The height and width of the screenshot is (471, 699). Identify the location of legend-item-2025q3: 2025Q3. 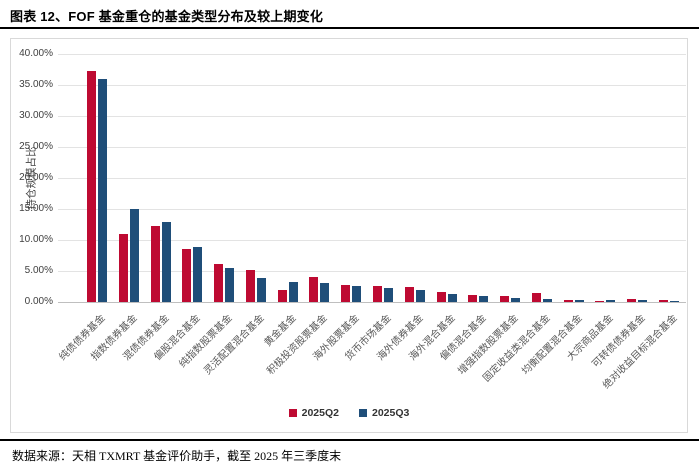
(384, 413).